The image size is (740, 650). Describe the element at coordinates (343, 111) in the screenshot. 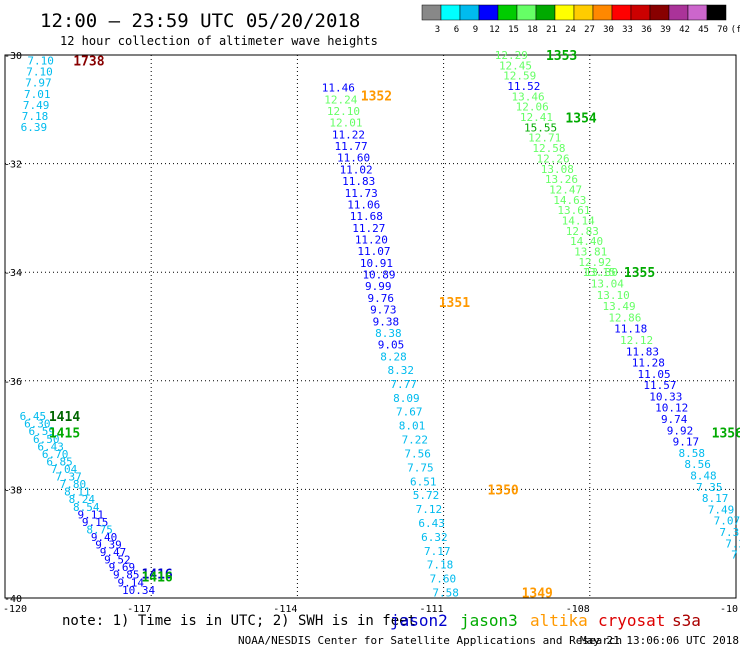

I see `swh-value: 12.10` at that location.